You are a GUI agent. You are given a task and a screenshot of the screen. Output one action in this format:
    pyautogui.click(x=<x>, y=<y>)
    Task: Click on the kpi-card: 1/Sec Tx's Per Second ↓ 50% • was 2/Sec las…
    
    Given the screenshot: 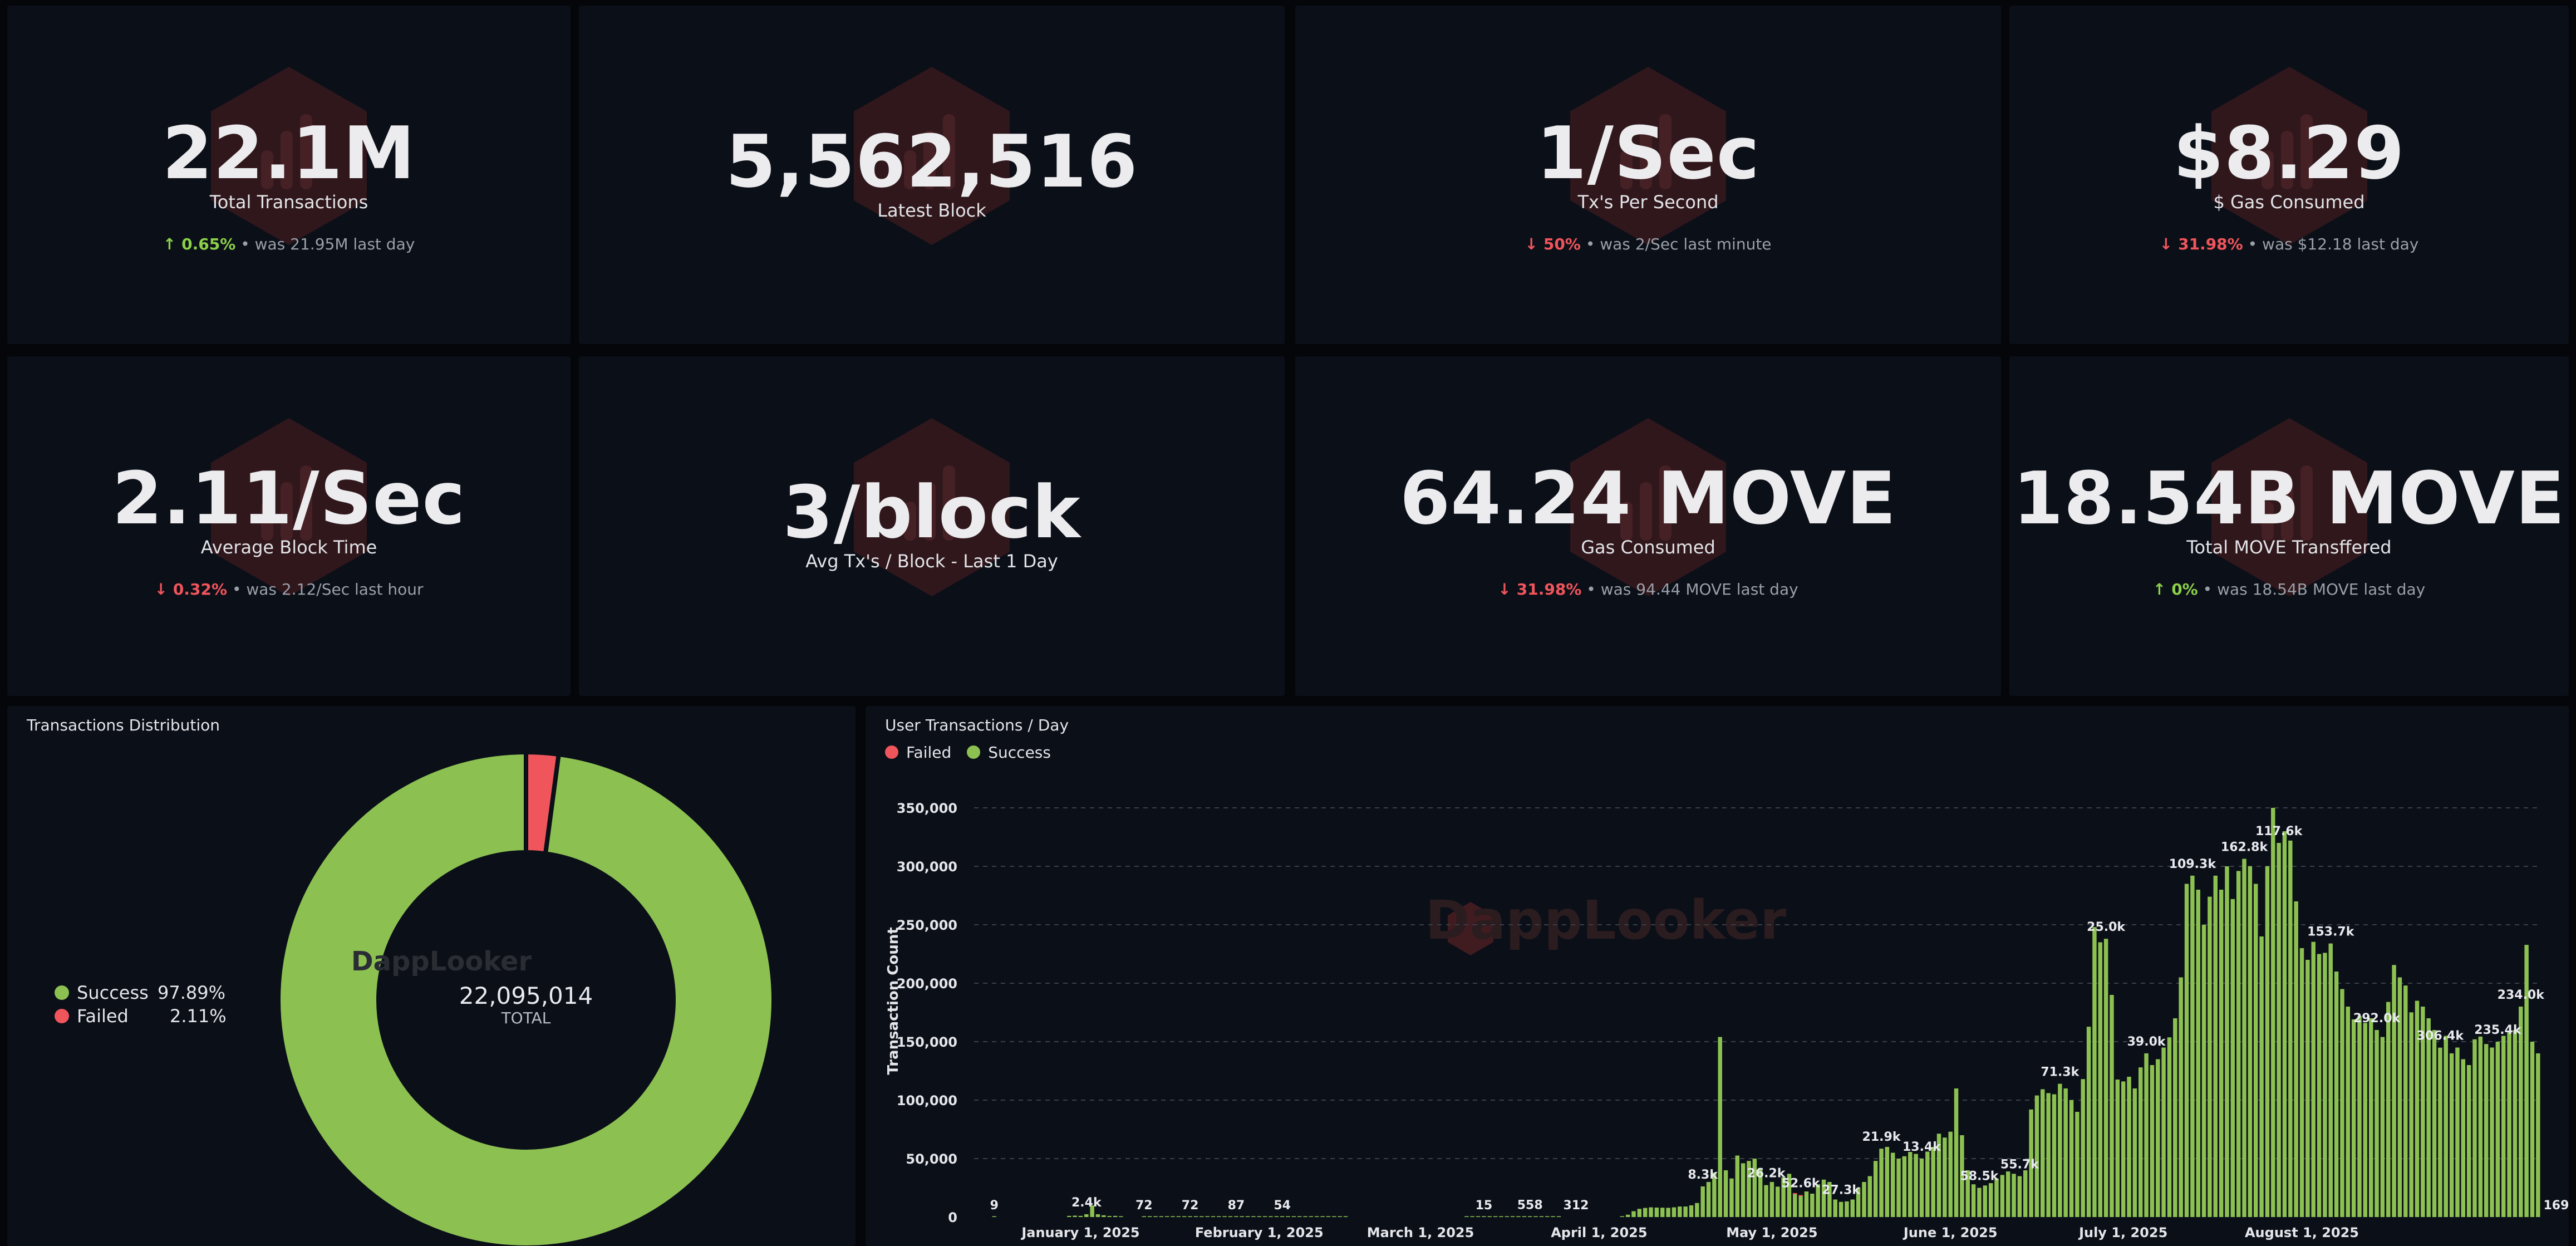 What is the action you would take?
    pyautogui.click(x=1648, y=175)
    